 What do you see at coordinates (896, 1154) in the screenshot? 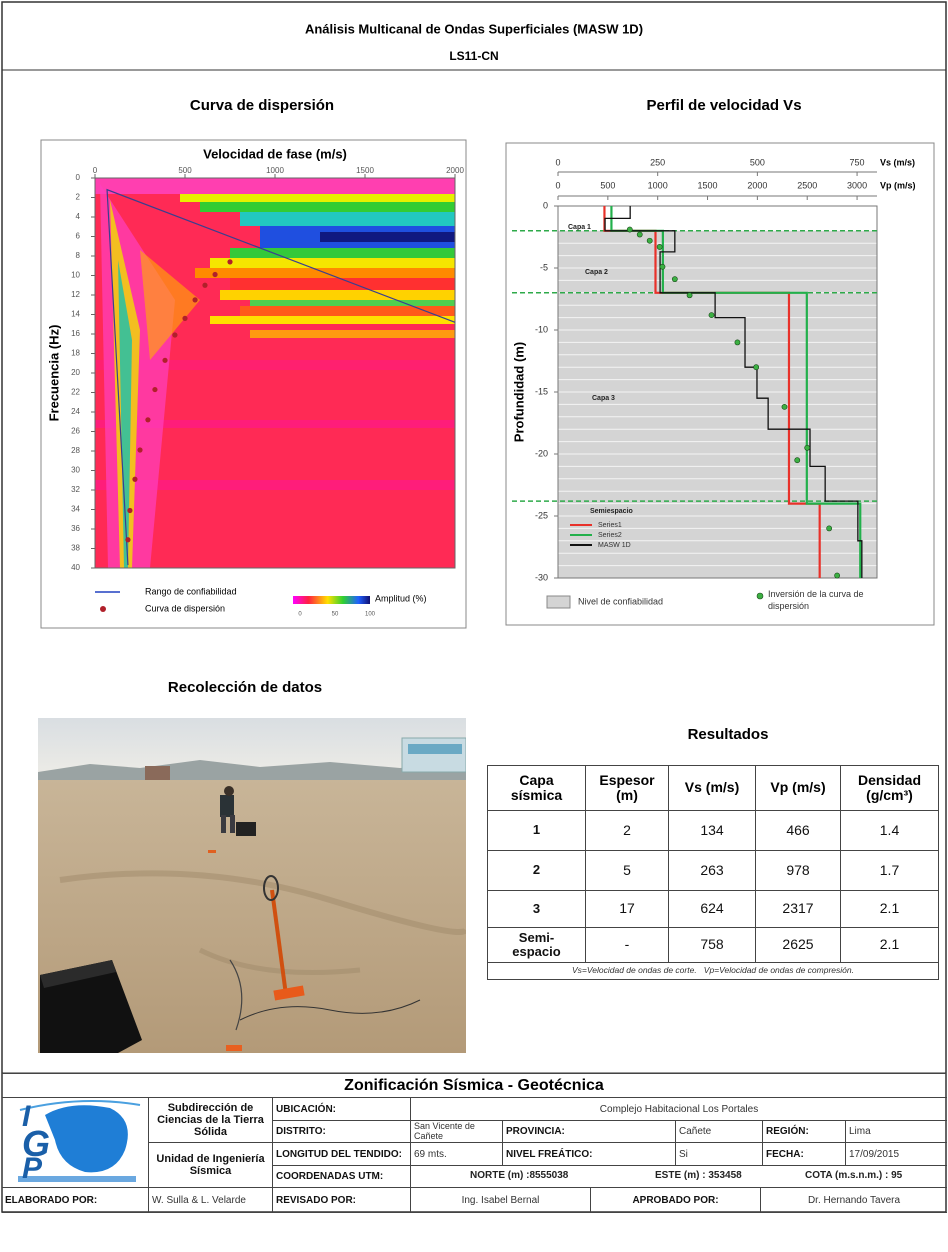
I see `field-value: 17/09/2015` at bounding box center [896, 1154].